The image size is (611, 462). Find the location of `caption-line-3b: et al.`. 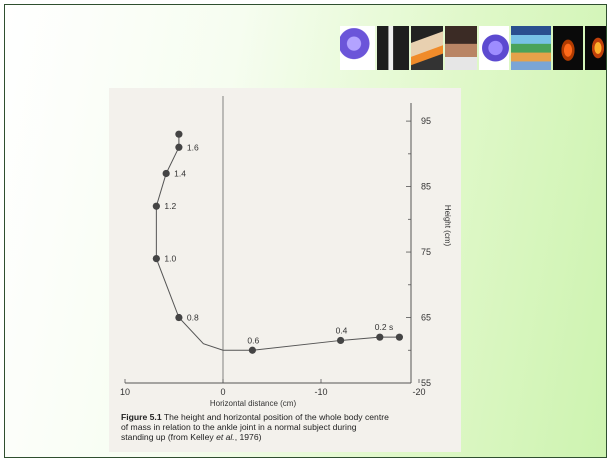

caption-line-3b: et al. is located at coordinates (225, 436).